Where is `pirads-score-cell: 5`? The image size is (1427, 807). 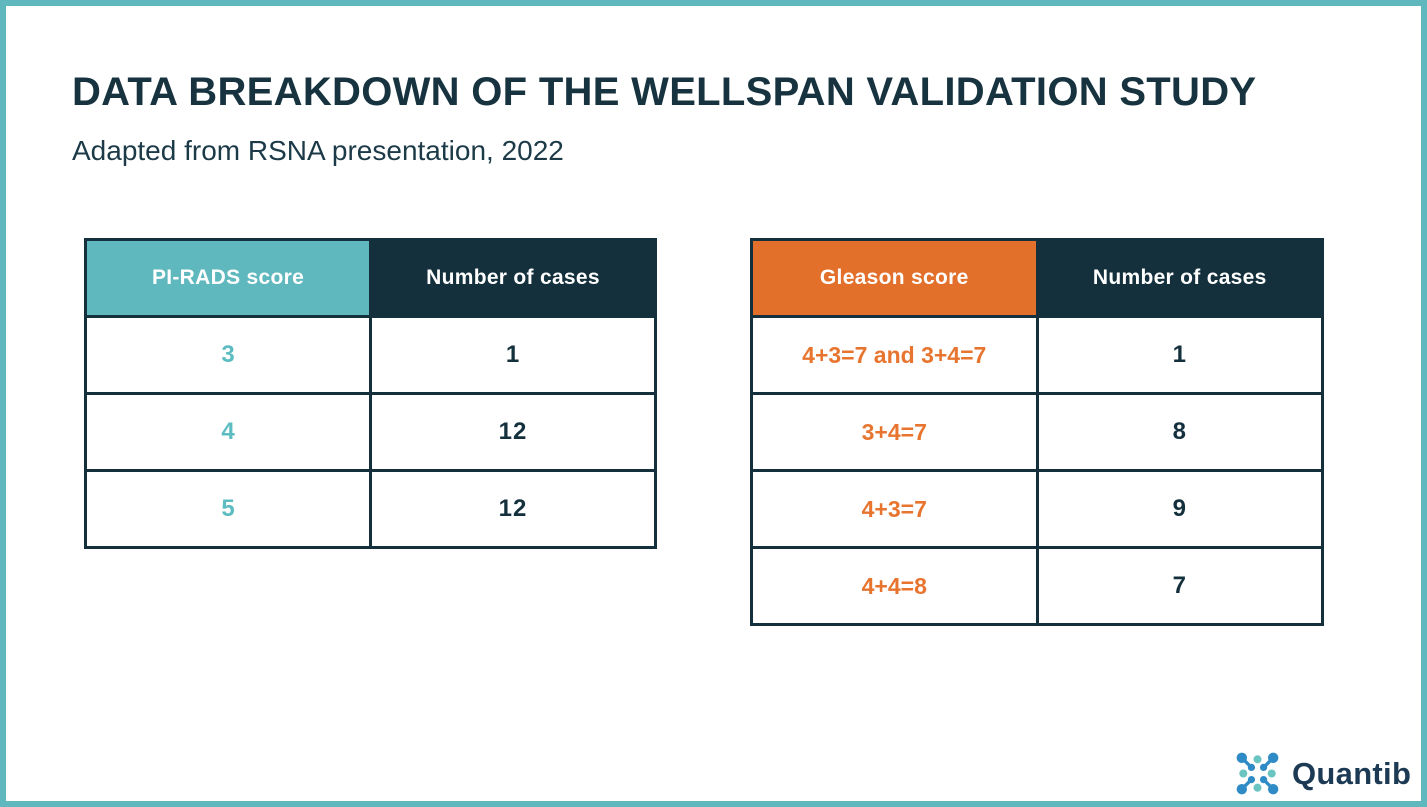
pirads-score-cell: 5 is located at coordinates (228, 509).